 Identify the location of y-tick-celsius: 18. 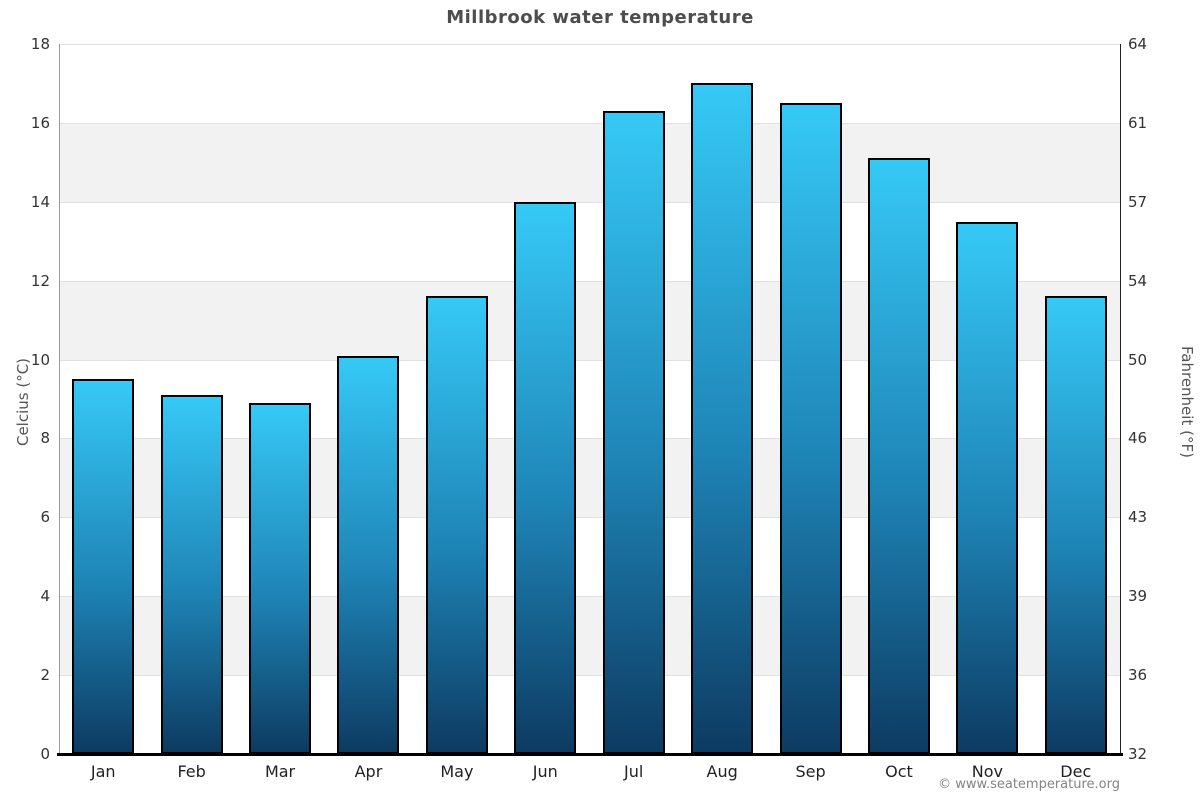
(40, 44).